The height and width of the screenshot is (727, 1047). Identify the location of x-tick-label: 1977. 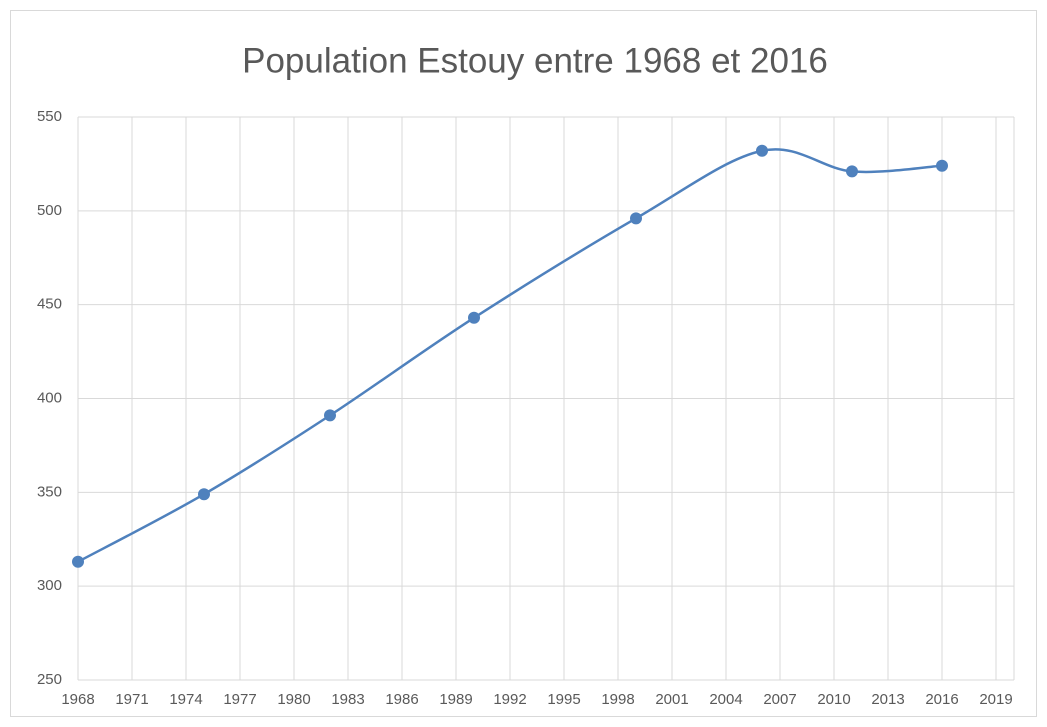
(239, 699).